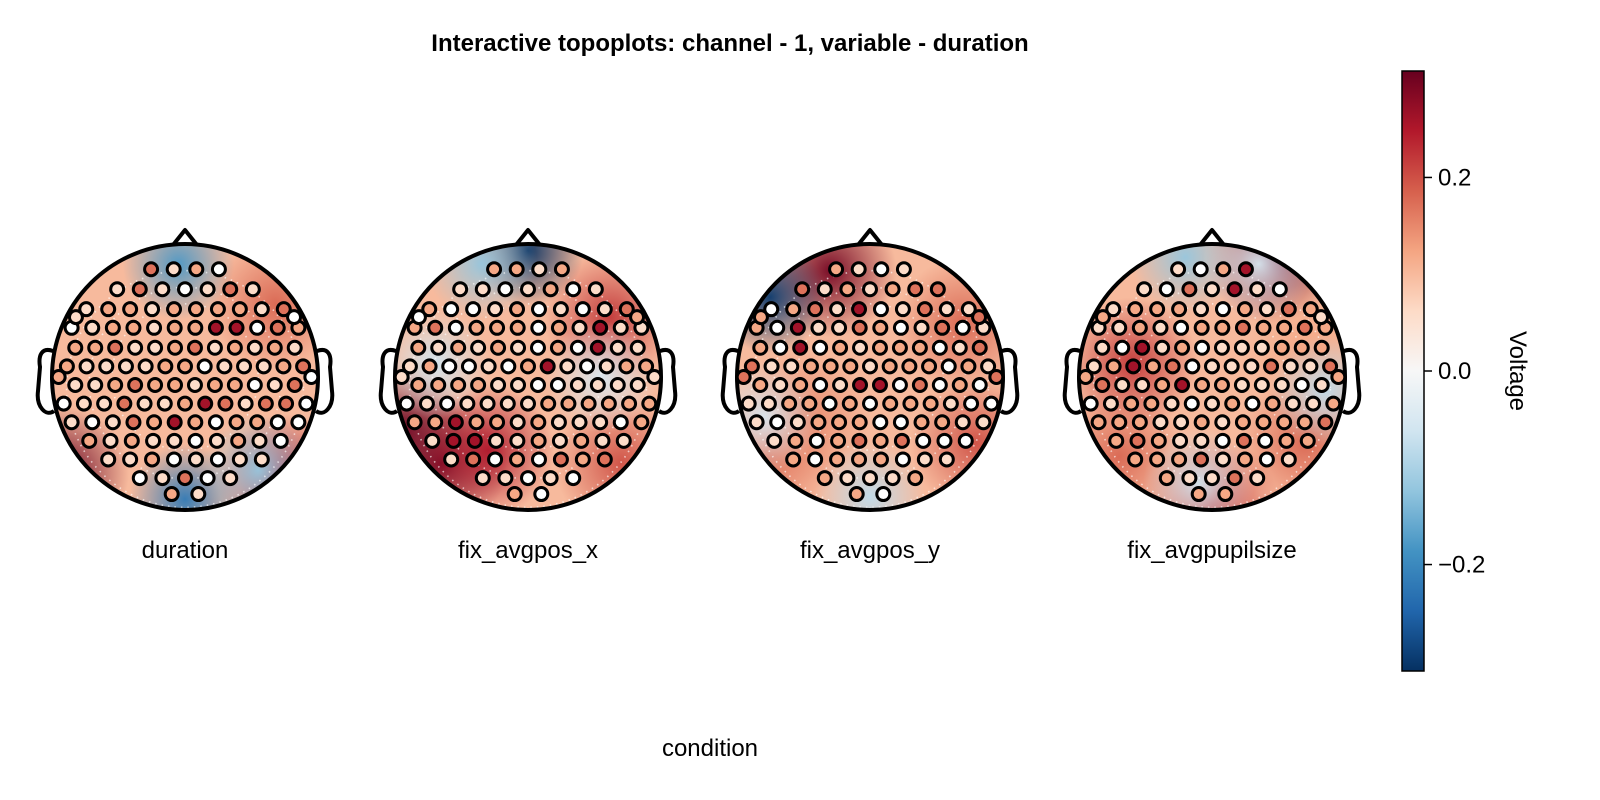 Image resolution: width=1600 pixels, height=800 pixels. I want to click on topoplot-panel: fix_avgpos_x, so click(528, 396).